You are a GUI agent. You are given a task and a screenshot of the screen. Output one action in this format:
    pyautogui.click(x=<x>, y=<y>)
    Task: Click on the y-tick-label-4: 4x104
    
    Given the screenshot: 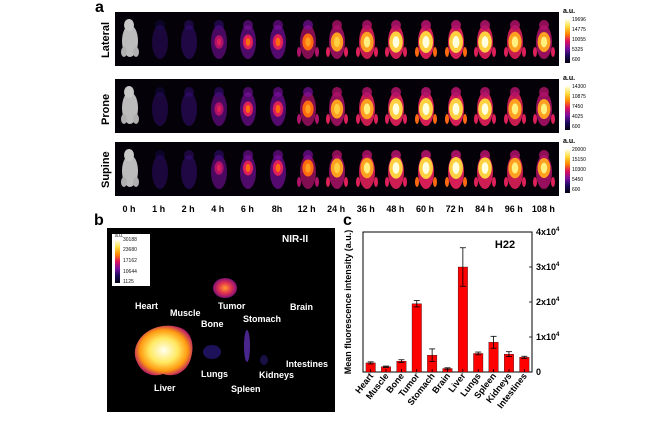 What is the action you would take?
    pyautogui.click(x=548, y=232)
    